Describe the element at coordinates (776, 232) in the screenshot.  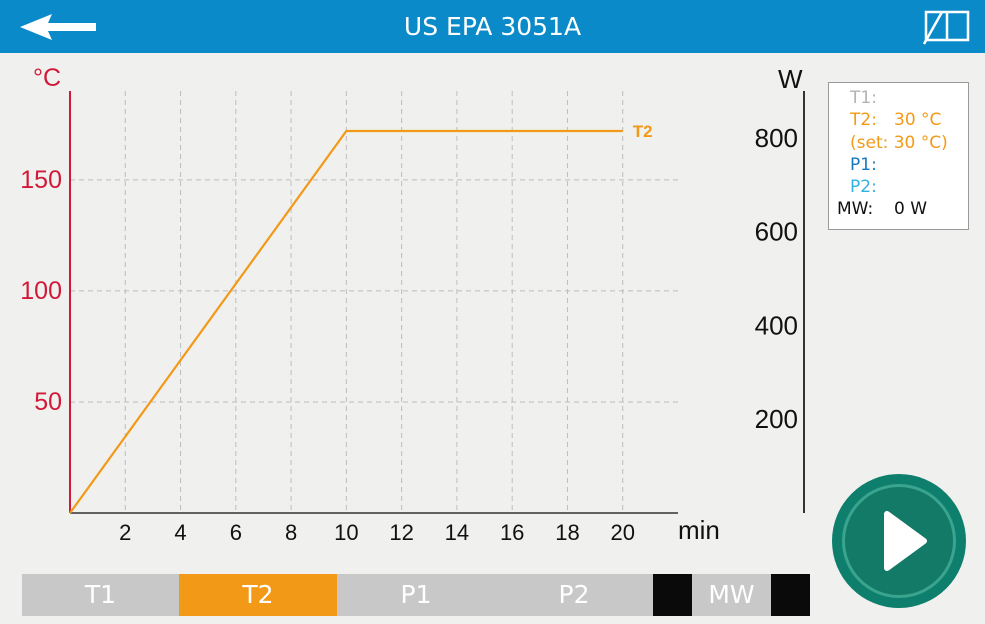
I see `y-right-tick-label: 600` at that location.